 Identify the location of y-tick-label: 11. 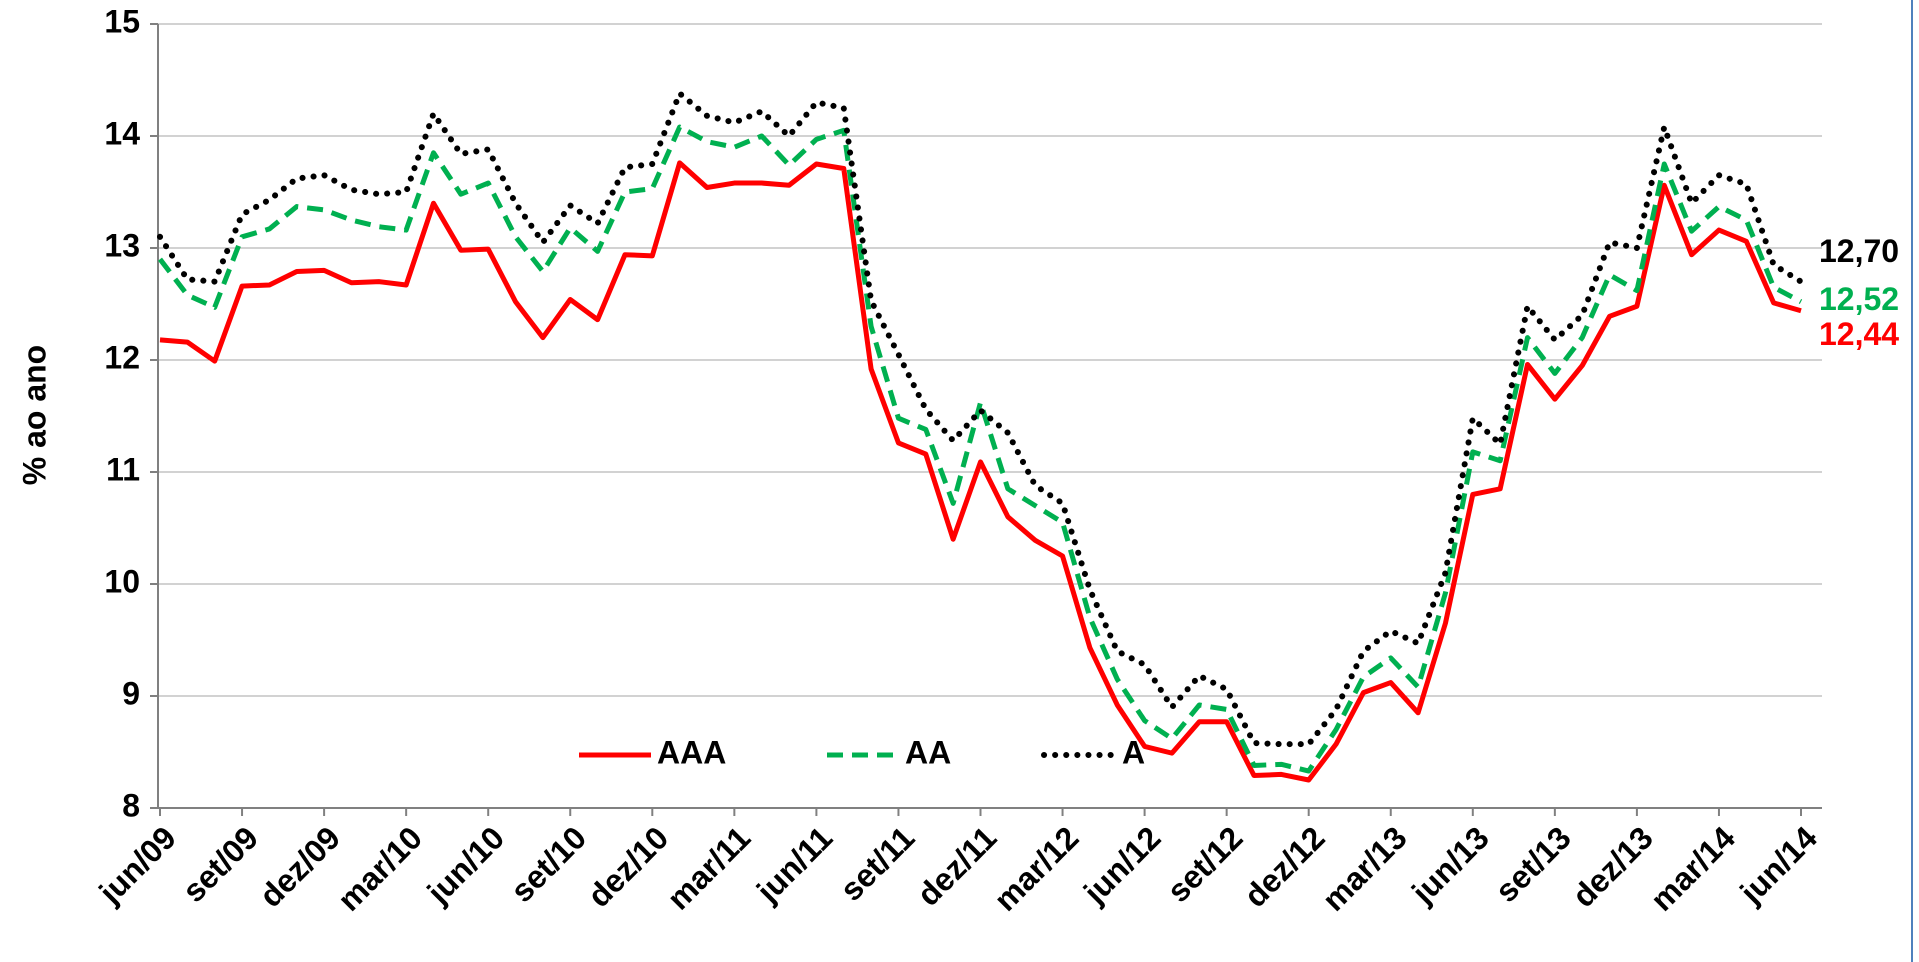
(123, 469).